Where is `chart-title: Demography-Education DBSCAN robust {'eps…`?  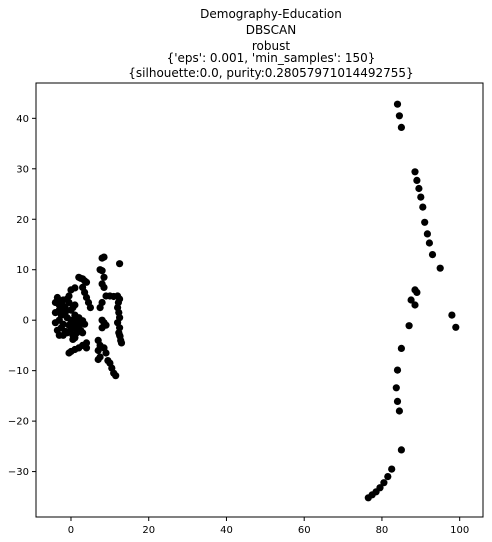
chart-title: Demography-Education DBSCAN robust {'eps… is located at coordinates (270, 43).